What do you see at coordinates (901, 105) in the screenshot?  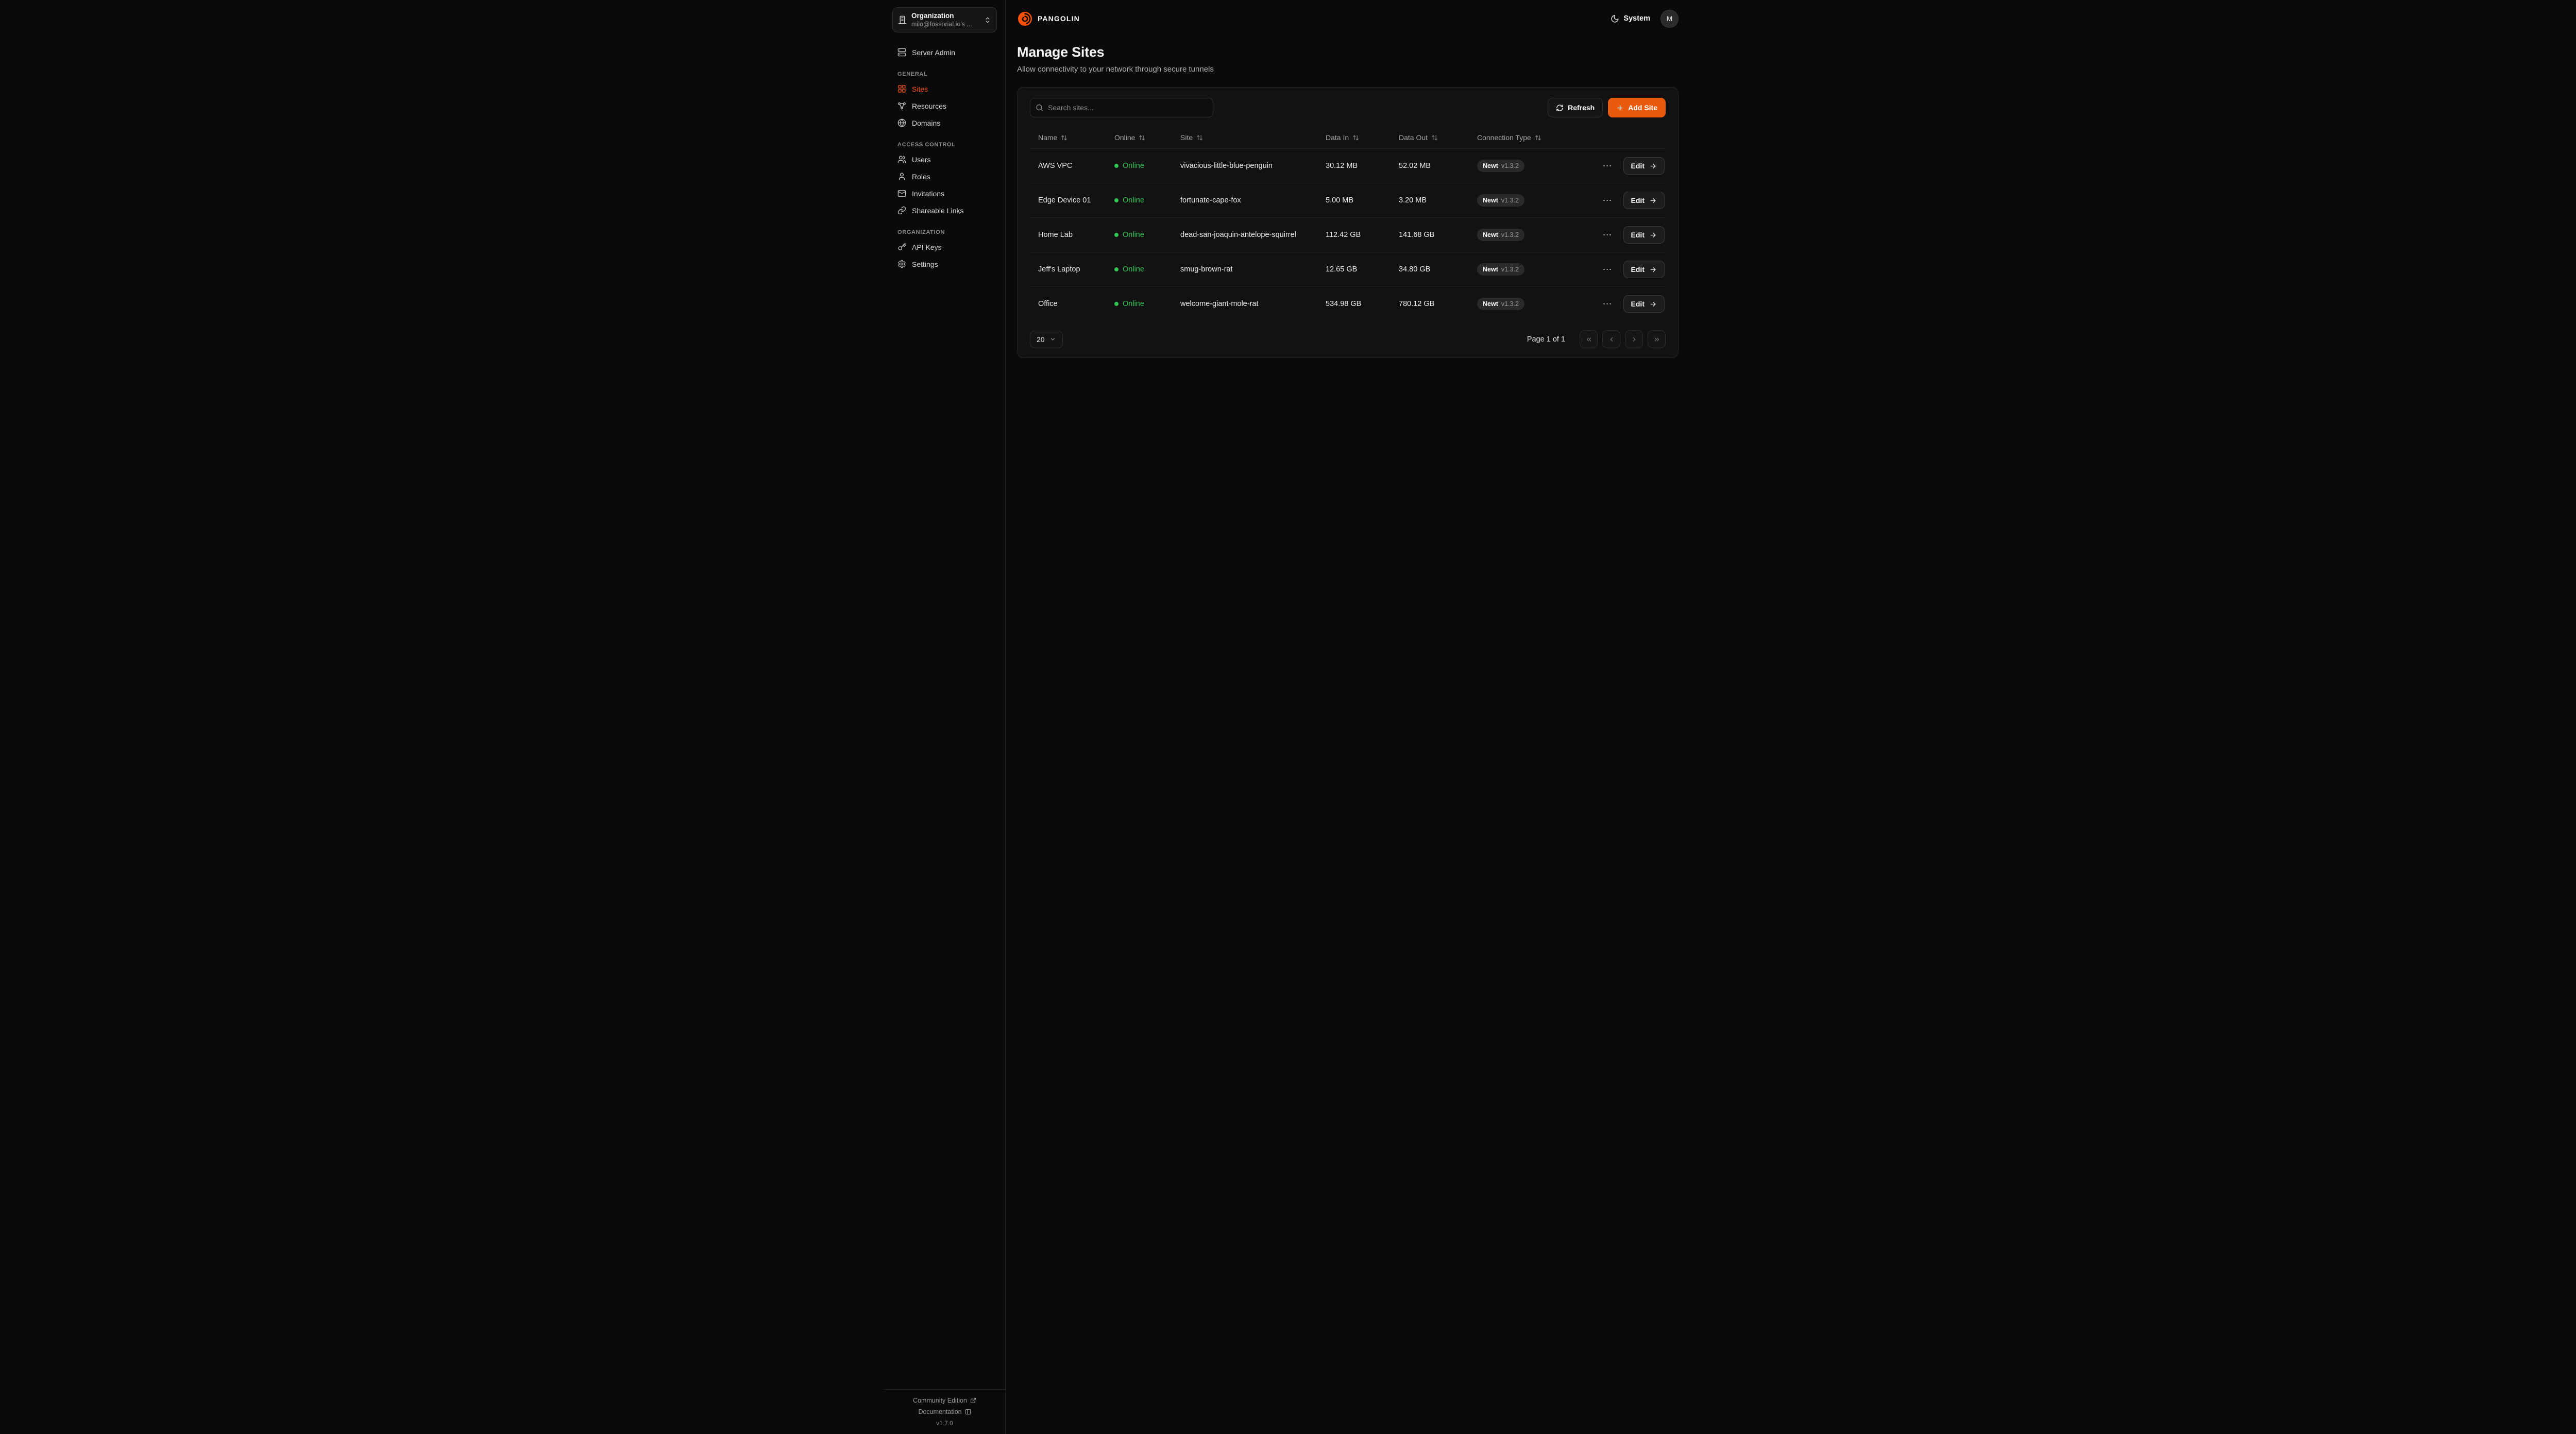 I see `resources-icon` at bounding box center [901, 105].